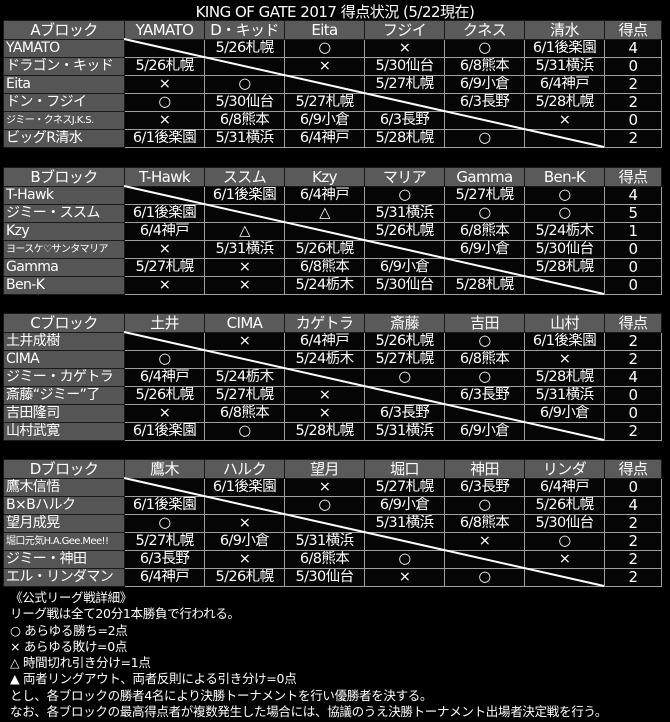 The height and width of the screenshot is (722, 670). I want to click on header-row: Aブロック YAMATO D・キッド Eita フジイ クネス 清水 得点, so click(332, 30).